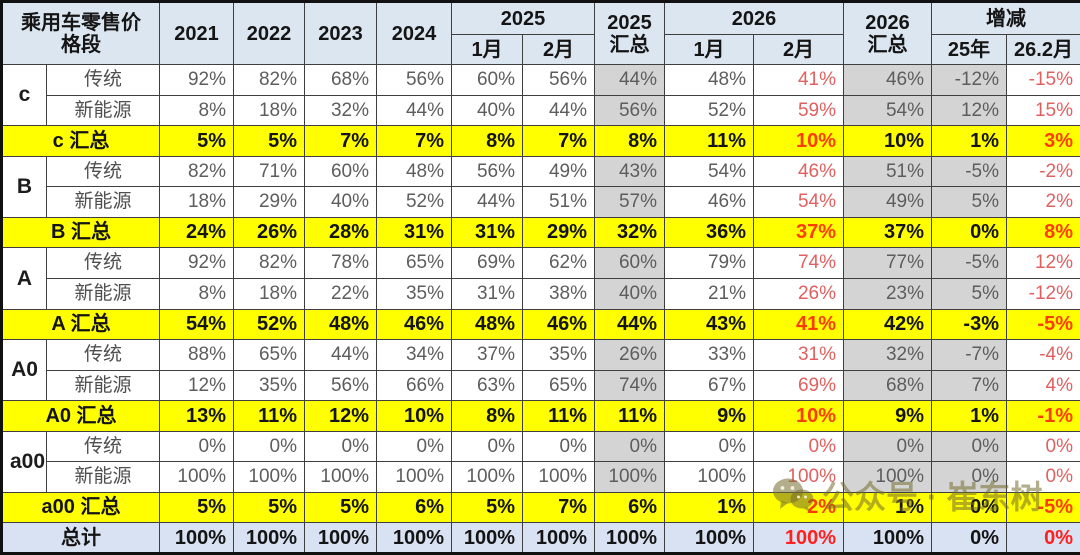  I want to click on value-cell: 42%, so click(887, 324).